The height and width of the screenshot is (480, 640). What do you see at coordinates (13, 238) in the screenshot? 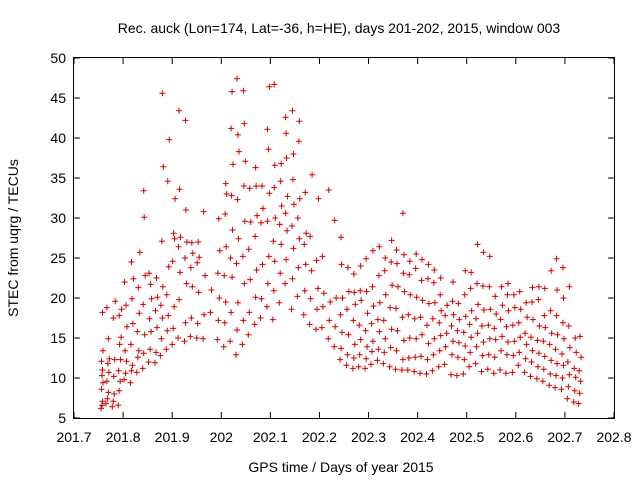
I see `y-axis-label: STEC from uqrg / TECUs` at bounding box center [13, 238].